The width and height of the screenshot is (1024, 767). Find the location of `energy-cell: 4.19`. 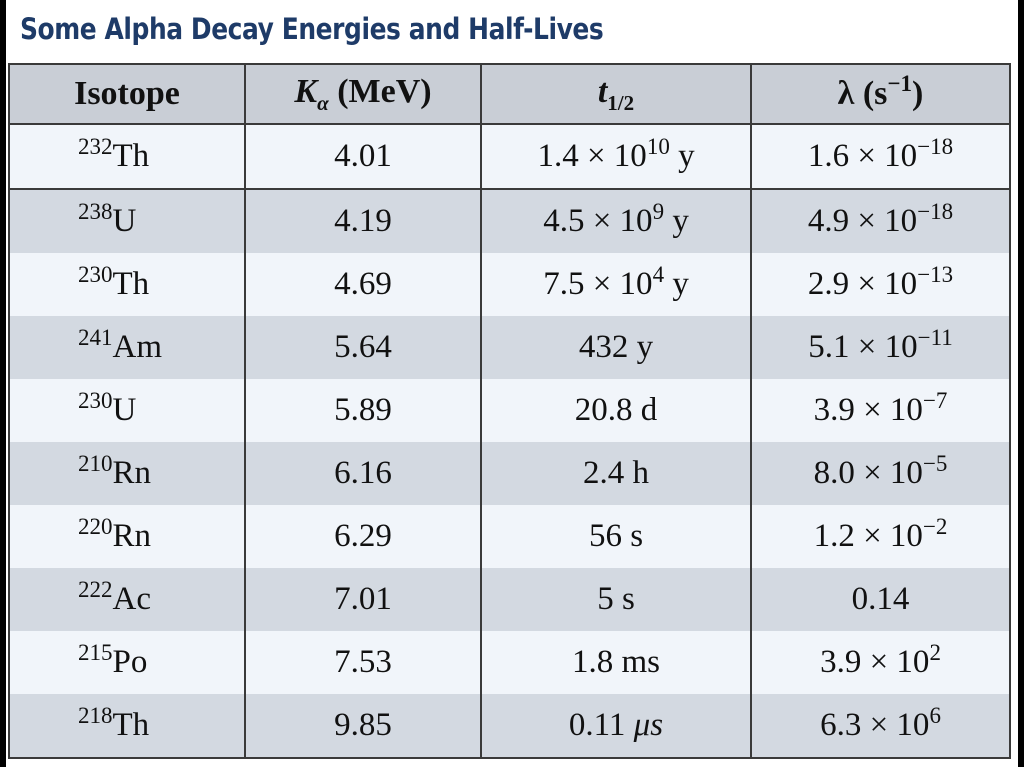

energy-cell: 4.19 is located at coordinates (363, 221).